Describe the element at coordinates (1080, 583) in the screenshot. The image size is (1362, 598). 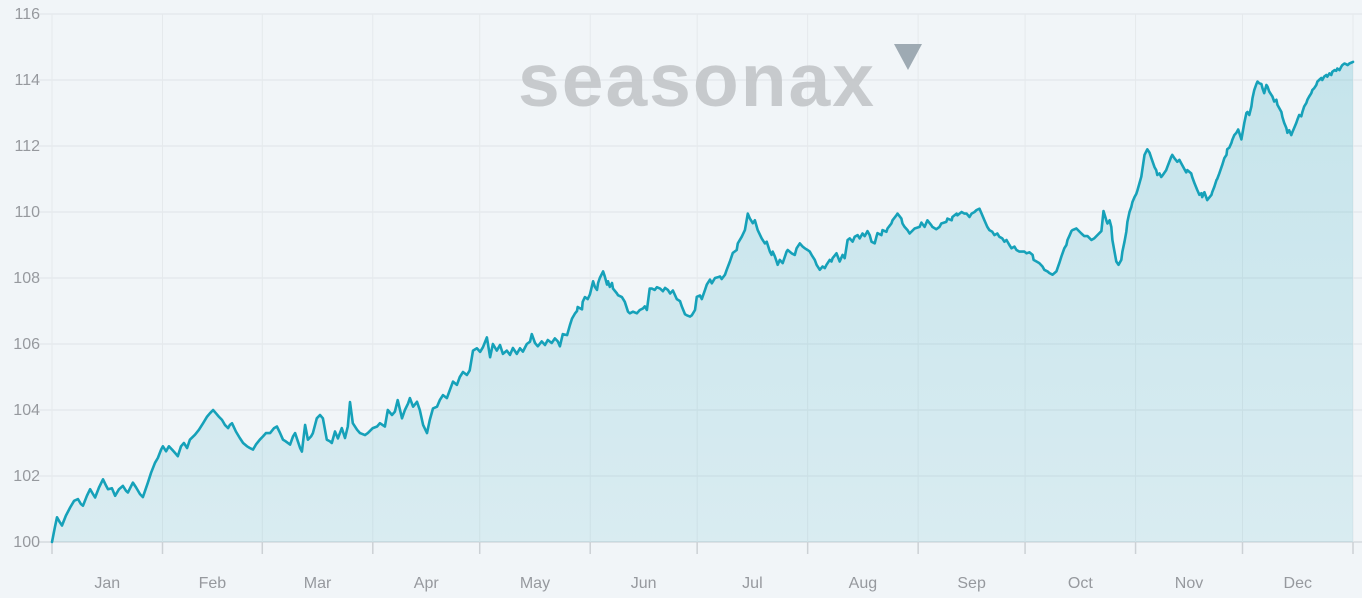
I see `x-tick-label: Oct` at that location.